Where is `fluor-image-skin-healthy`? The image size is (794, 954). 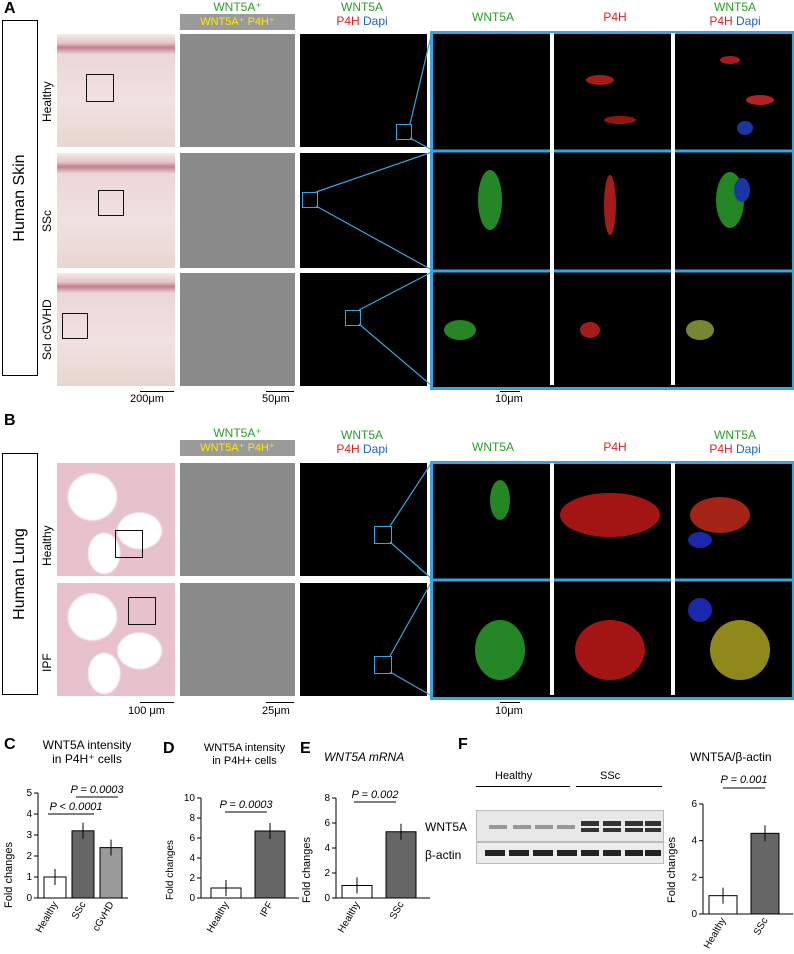
fluor-image-skin-healthy is located at coordinates (363, 90).